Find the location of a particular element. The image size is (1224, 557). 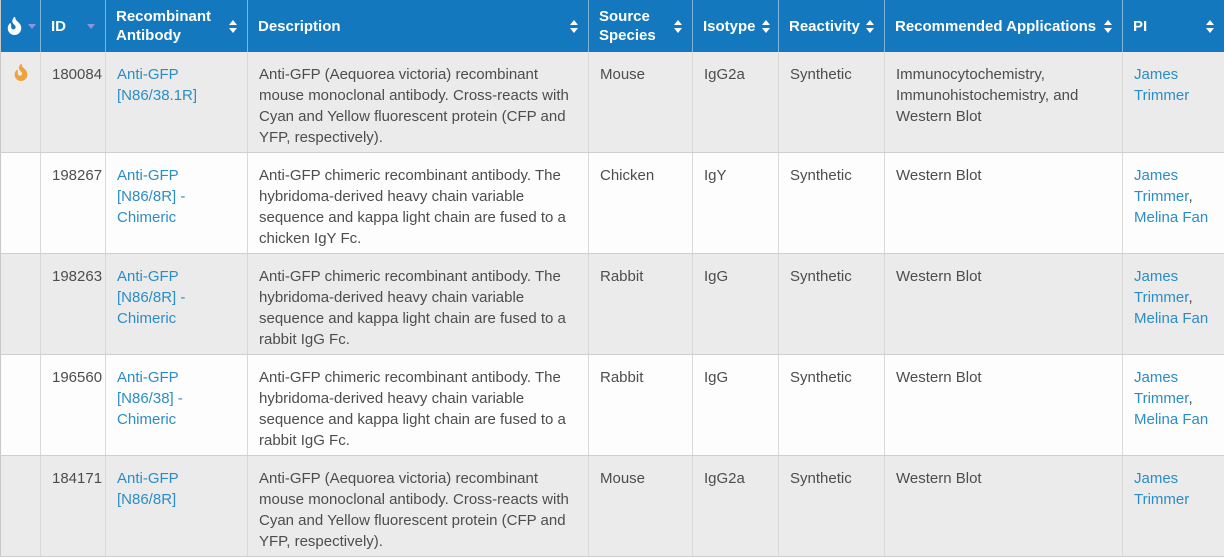

id-cell: 196560 is located at coordinates (73, 405).